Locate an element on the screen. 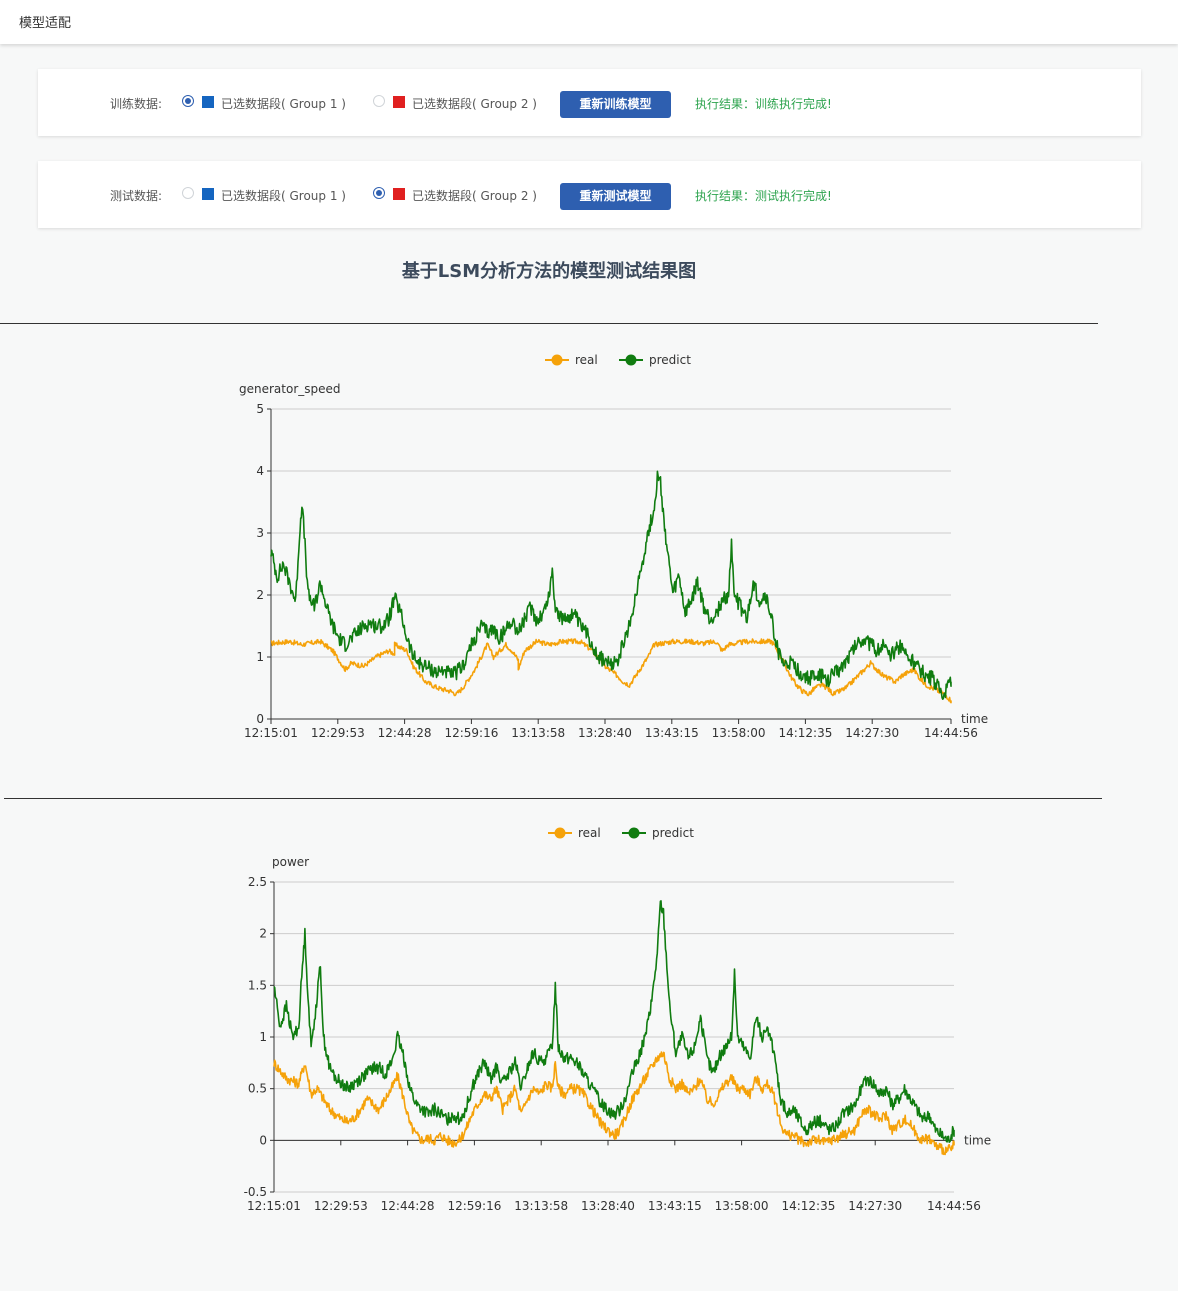 Image resolution: width=1178 pixels, height=1291 pixels. train-label: 训练数据: is located at coordinates (136, 104).